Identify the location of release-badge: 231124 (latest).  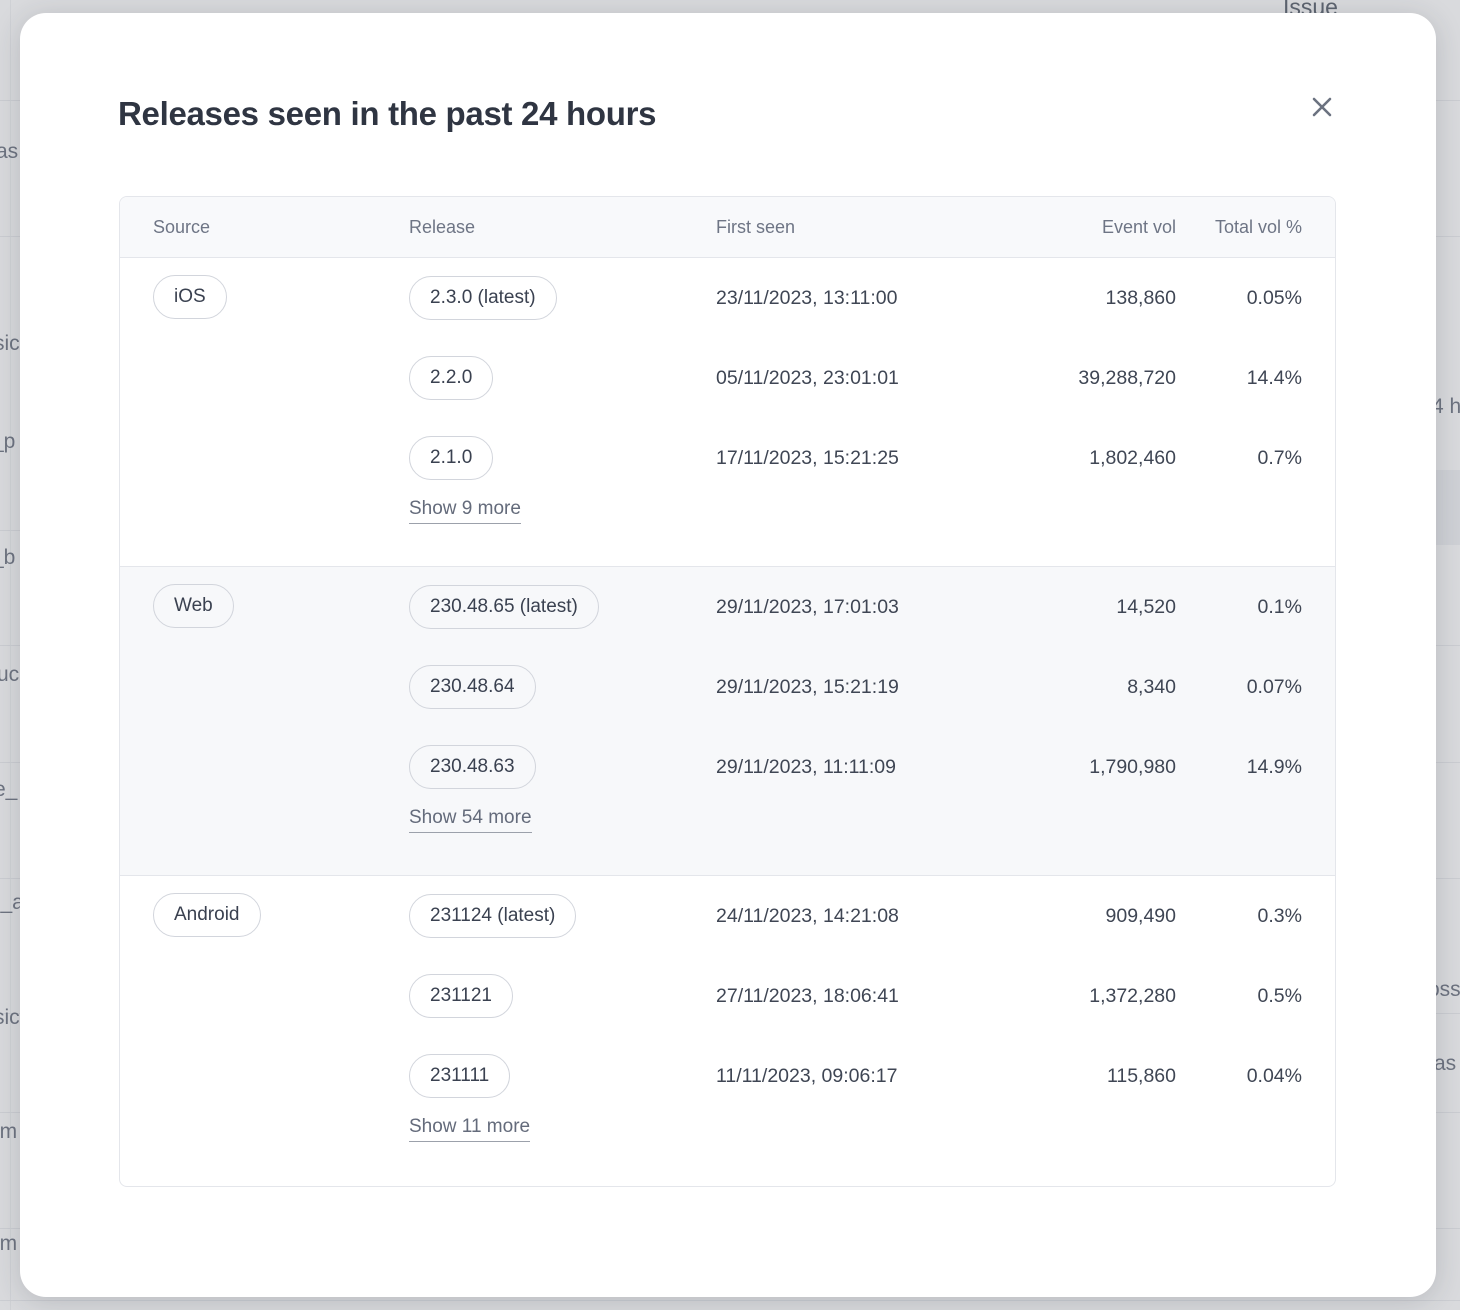
(493, 916).